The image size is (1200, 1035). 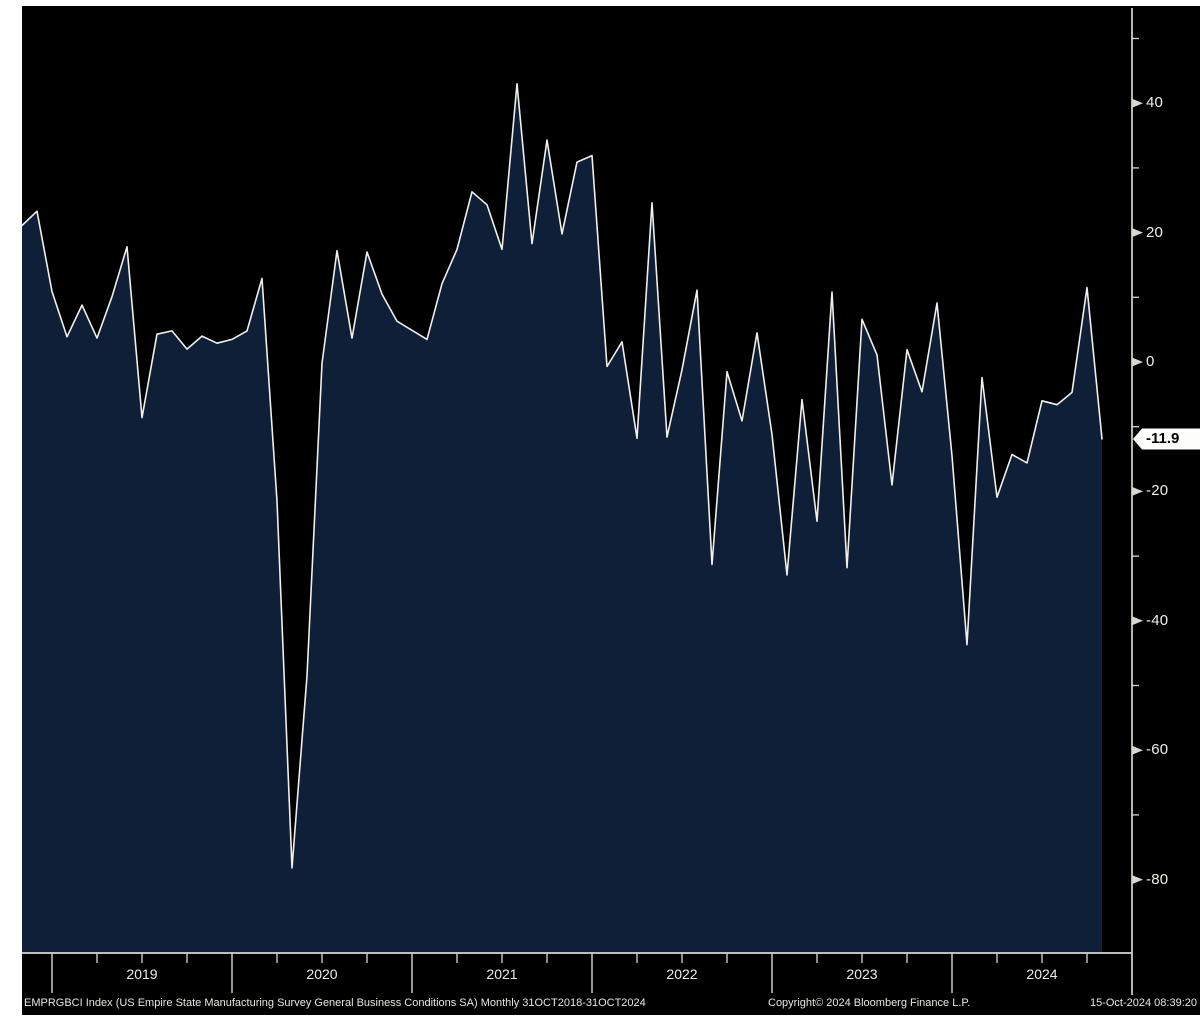 I want to click on x-axis-label-2022: 2022, so click(x=682, y=974).